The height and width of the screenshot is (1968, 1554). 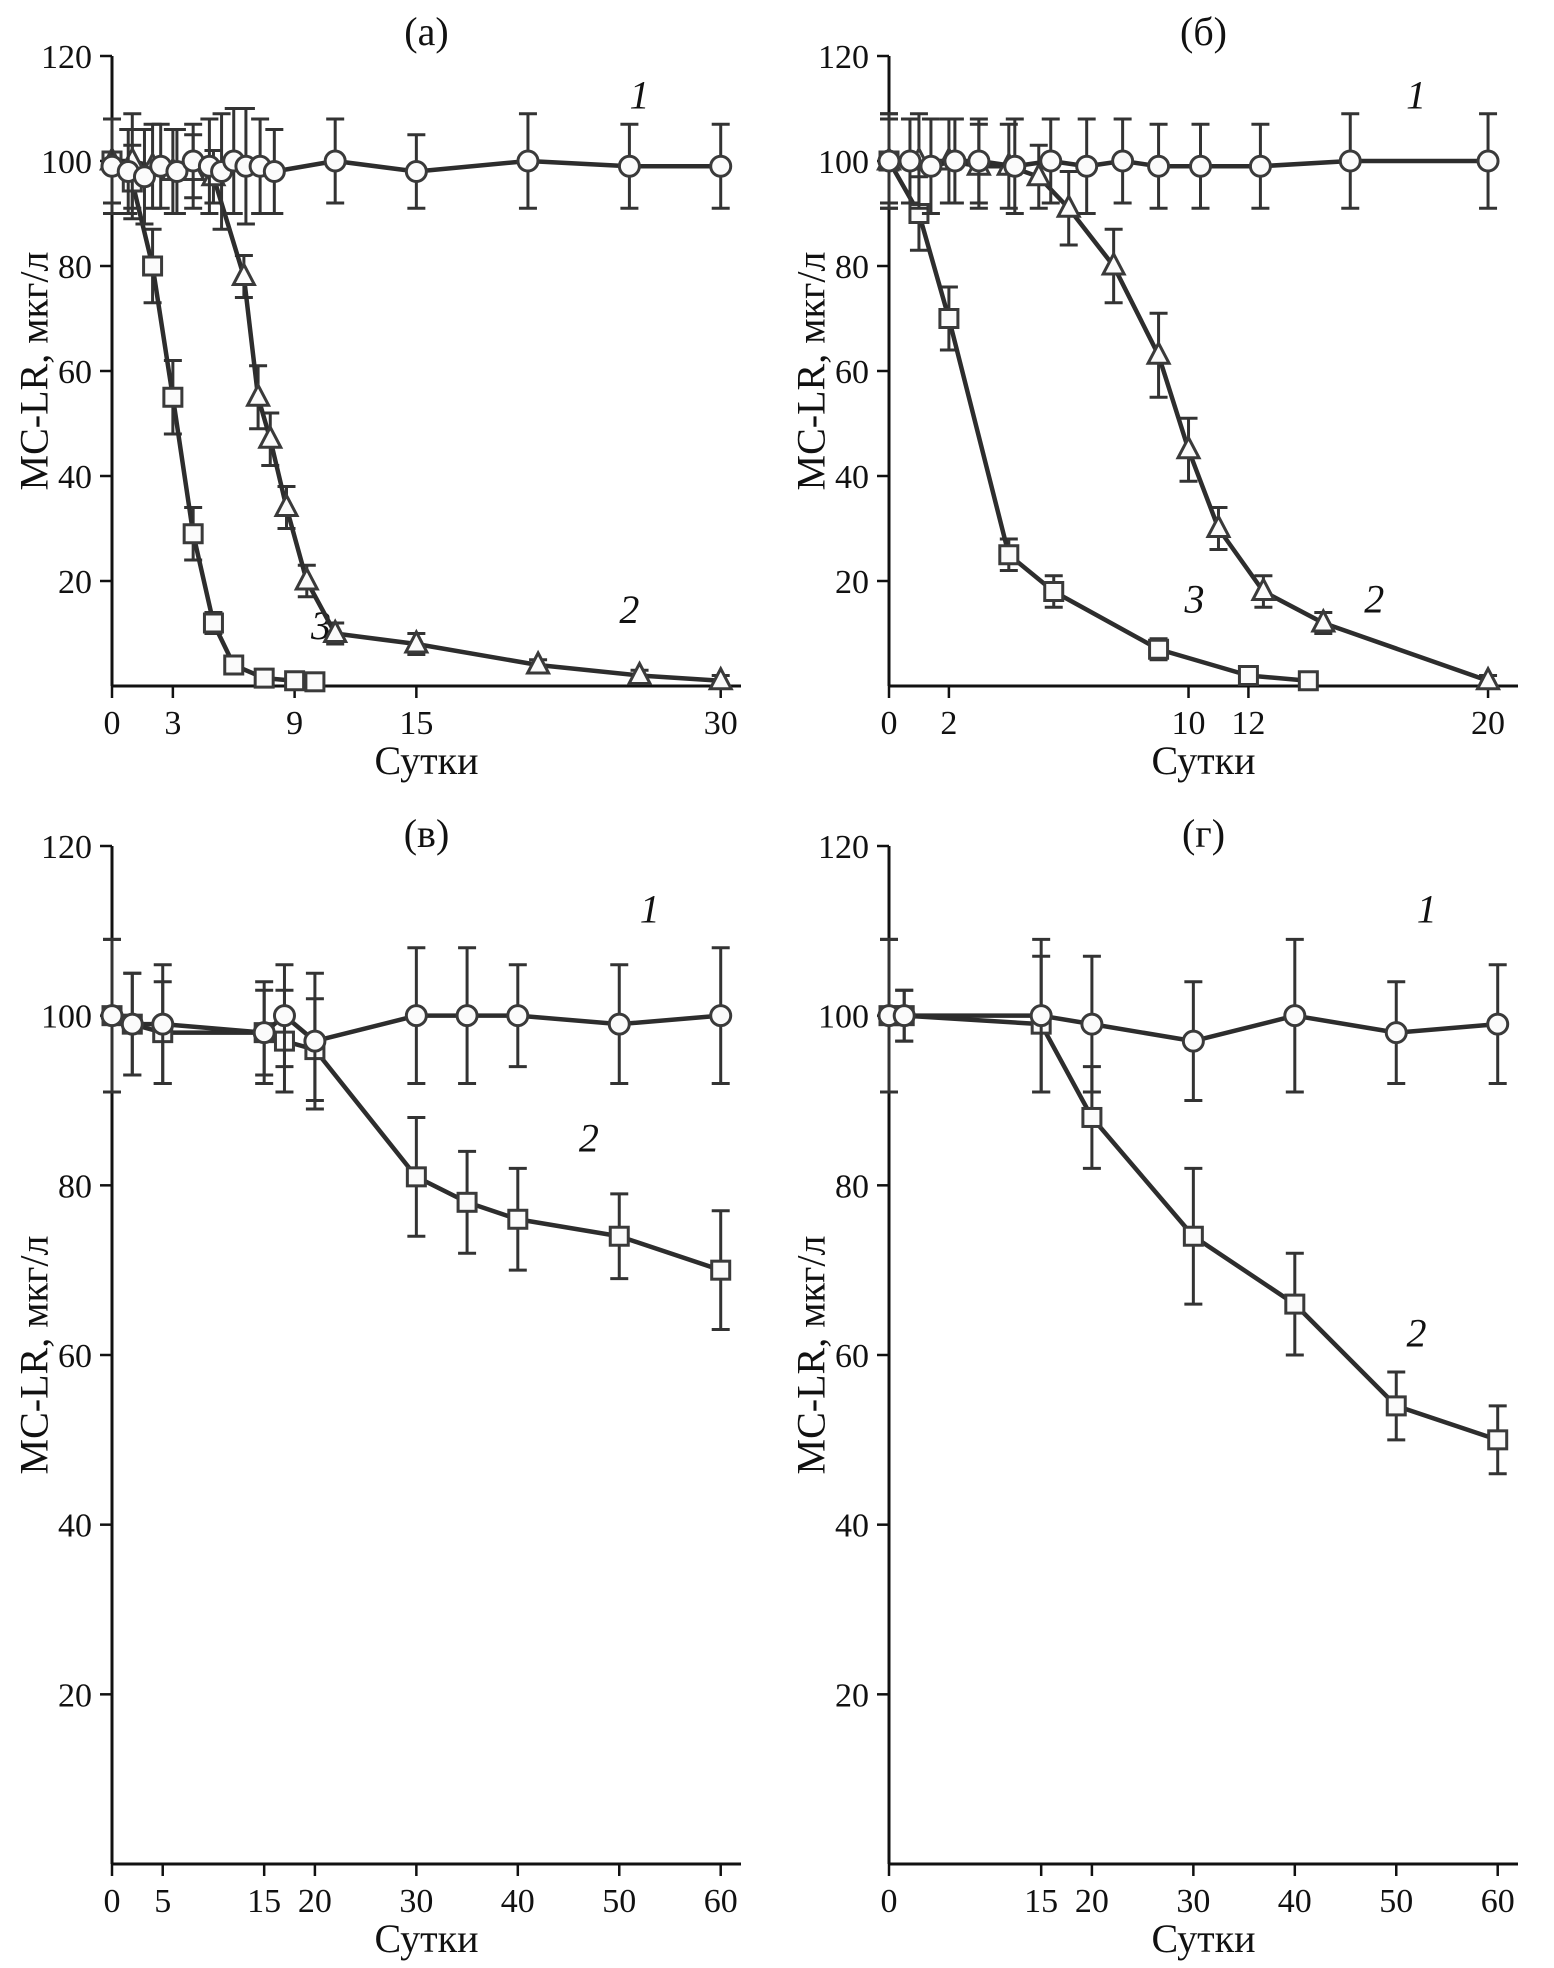 What do you see at coordinates (1203, 760) in the screenshot?
I see `panel-b-x-axis-label: Сутки` at bounding box center [1203, 760].